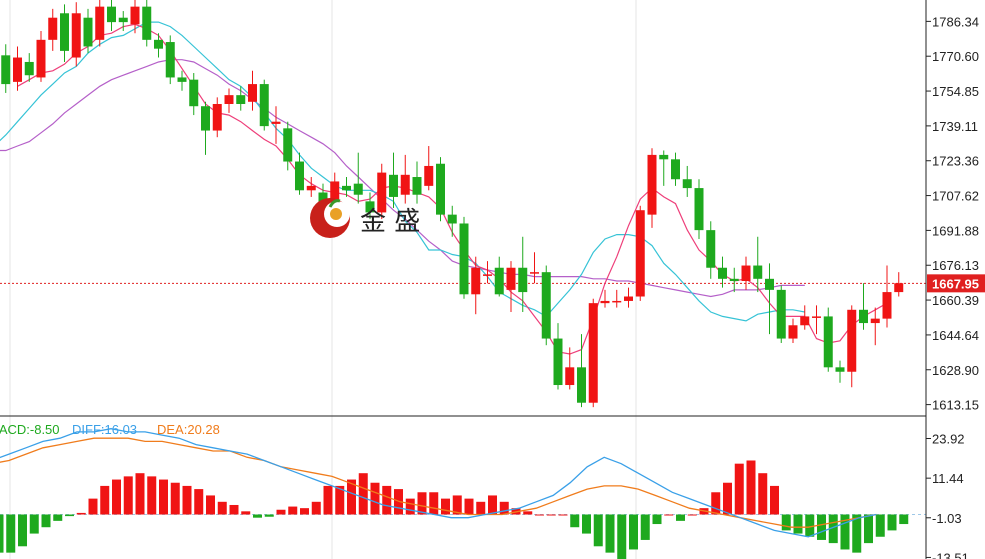 The width and height of the screenshot is (985, 559). I want to click on legend-label: MACD:, so click(15, 429).